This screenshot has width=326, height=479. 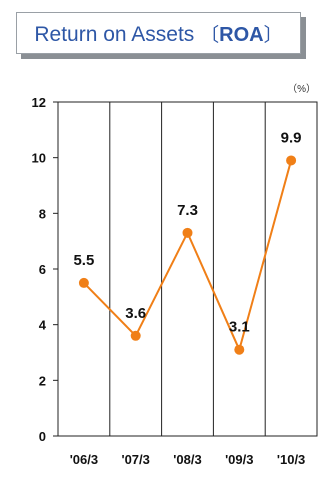 What do you see at coordinates (42, 380) in the screenshot?
I see `y-tick-label: 2` at bounding box center [42, 380].